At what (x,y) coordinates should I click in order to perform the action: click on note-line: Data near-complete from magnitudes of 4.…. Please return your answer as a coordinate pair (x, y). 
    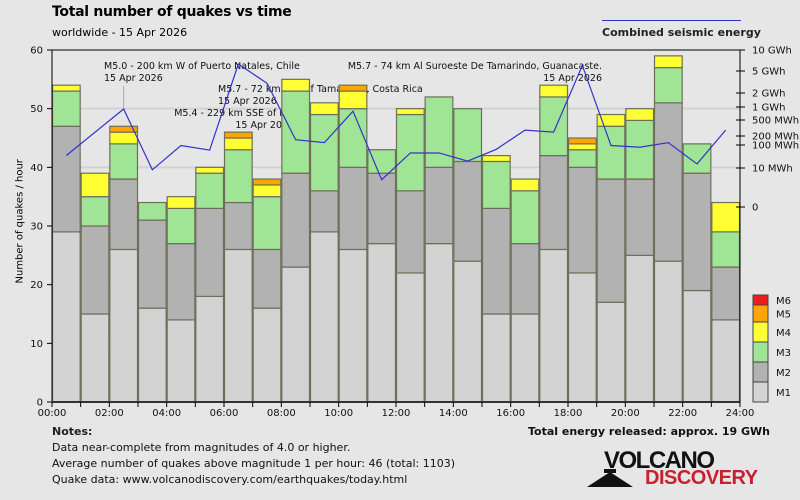
    Looking at the image, I should click on (201, 447).